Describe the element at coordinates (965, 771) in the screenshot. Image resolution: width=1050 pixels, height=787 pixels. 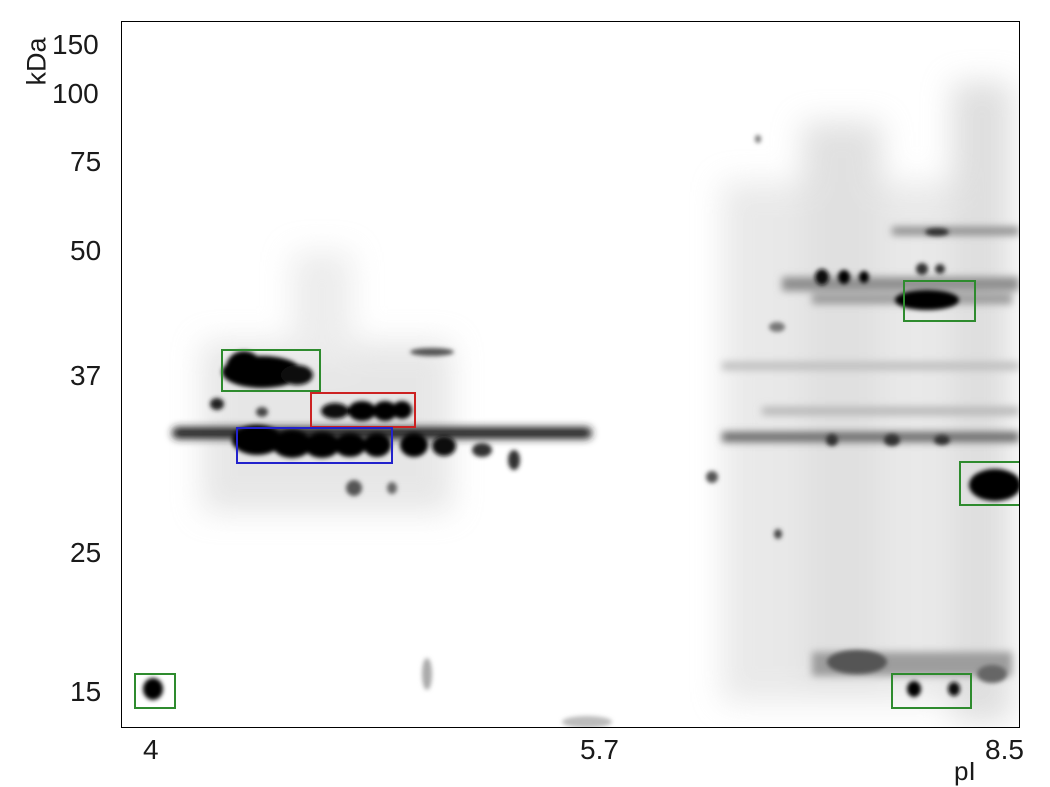
I see `x-axis-unit-label: pI` at that location.